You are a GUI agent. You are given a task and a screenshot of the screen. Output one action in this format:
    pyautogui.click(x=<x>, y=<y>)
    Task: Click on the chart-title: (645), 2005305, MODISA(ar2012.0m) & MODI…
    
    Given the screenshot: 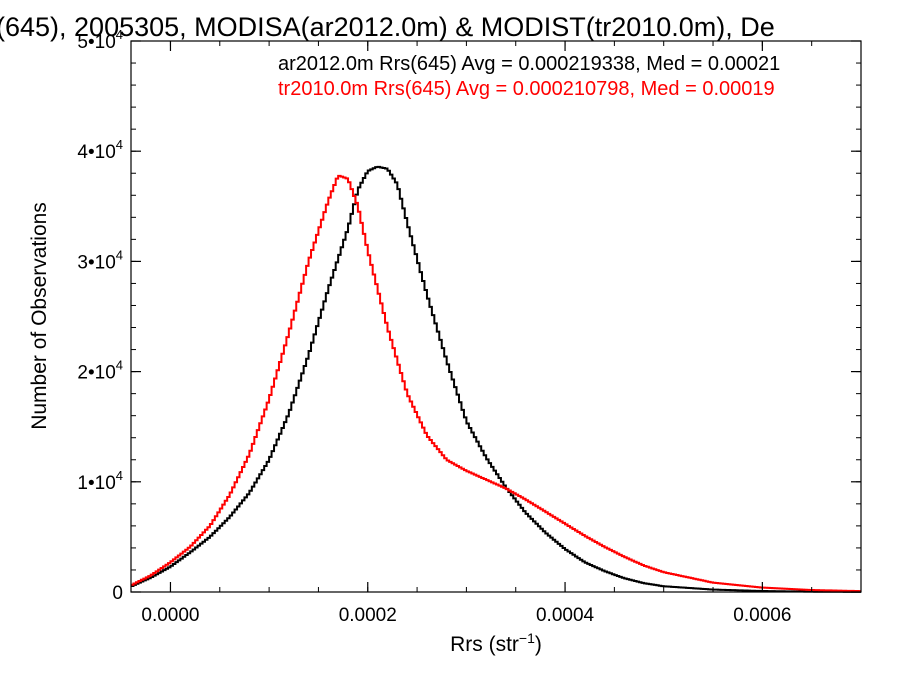 What is the action you would take?
    pyautogui.click(x=387, y=27)
    